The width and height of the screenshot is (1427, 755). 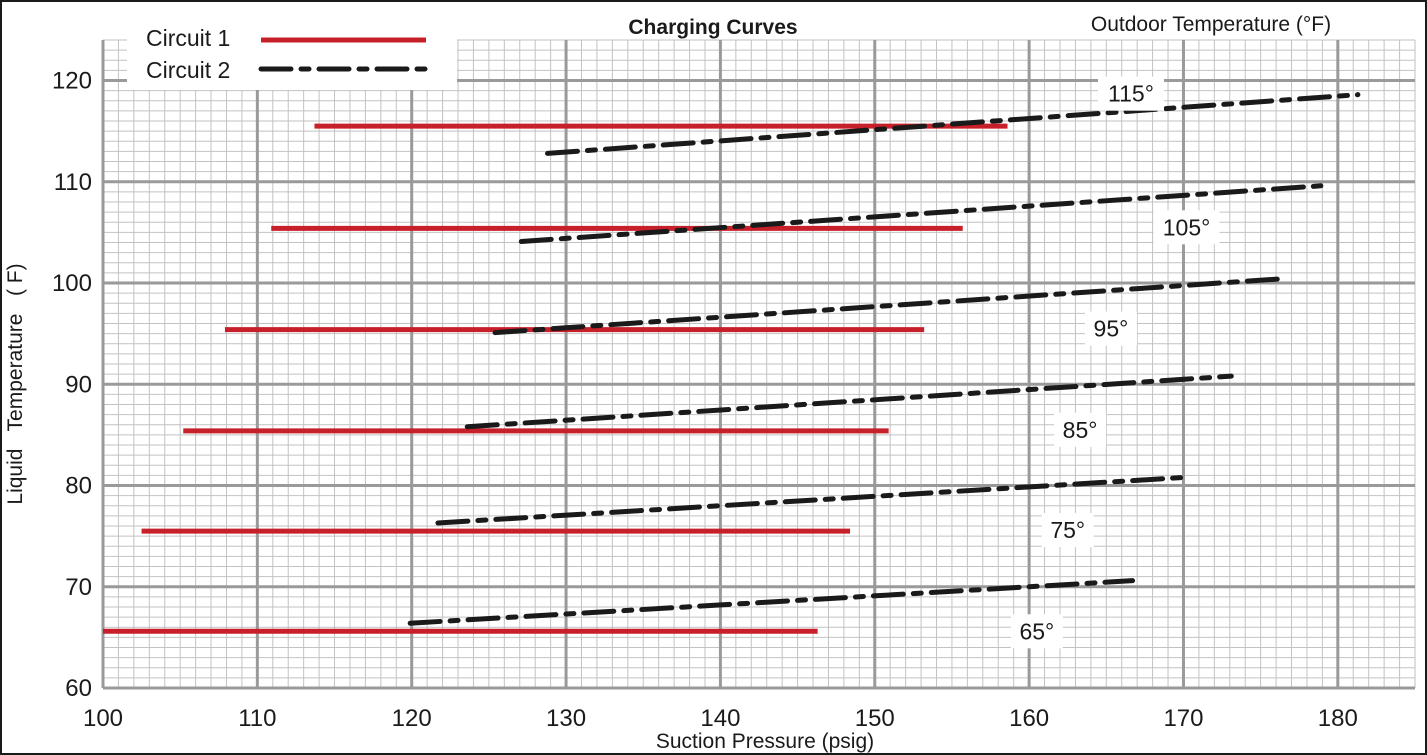 I want to click on y-tick-label: 70, so click(x=78, y=587).